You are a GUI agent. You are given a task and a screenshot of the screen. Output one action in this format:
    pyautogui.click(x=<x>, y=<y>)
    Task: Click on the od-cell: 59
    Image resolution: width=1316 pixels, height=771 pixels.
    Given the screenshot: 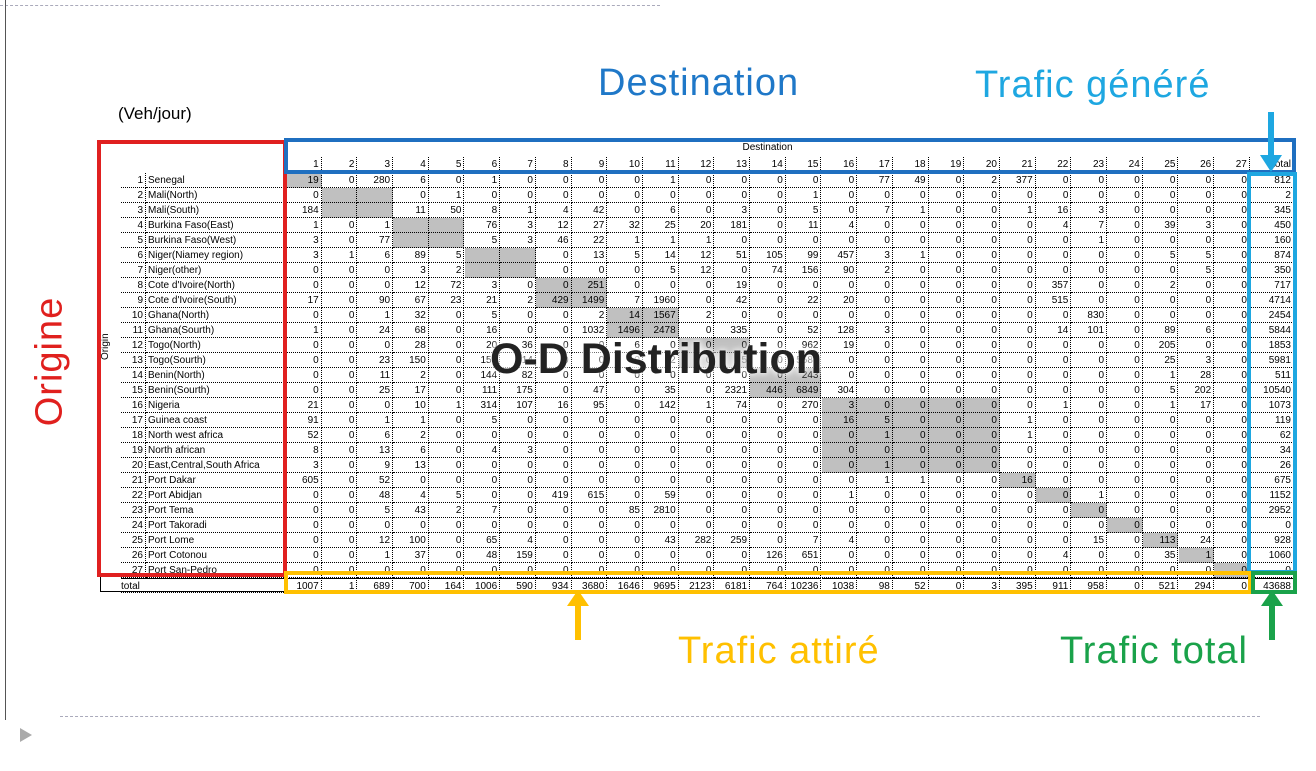 What is the action you would take?
    pyautogui.click(x=661, y=495)
    